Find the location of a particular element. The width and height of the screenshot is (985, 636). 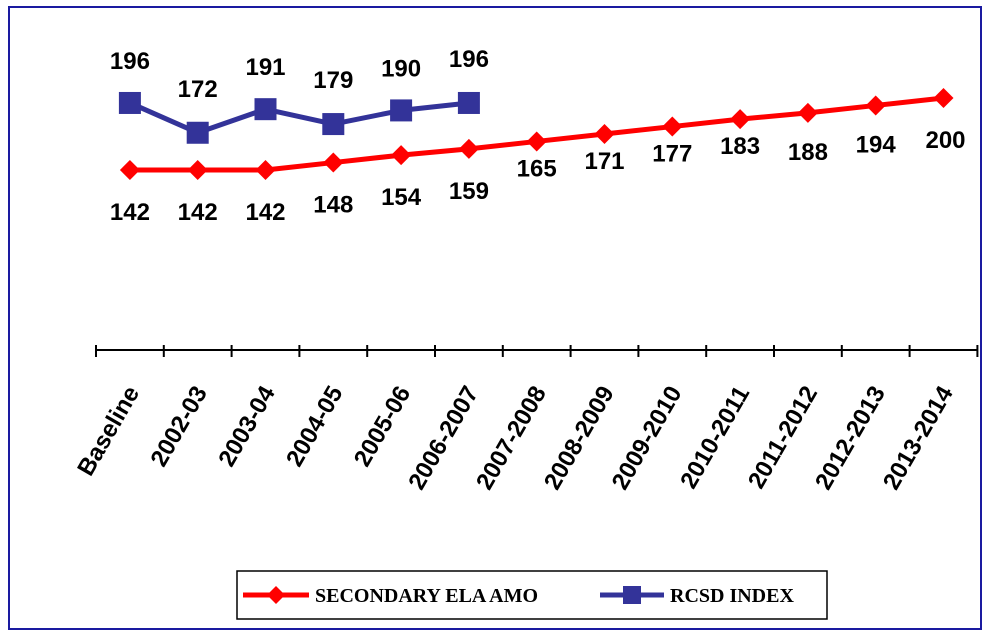

legend: SECONDARY ELA AMO RCSD INDEX is located at coordinates (532, 595).